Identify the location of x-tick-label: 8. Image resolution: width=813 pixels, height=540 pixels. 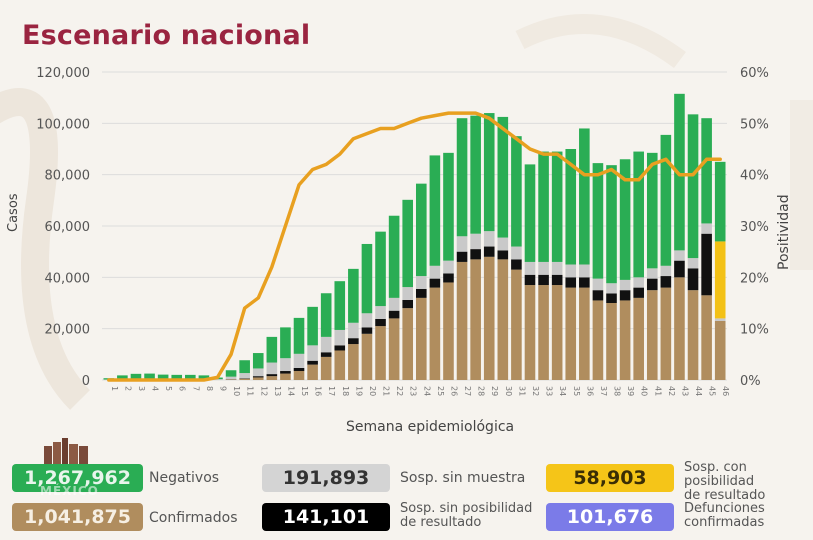
(209, 388).